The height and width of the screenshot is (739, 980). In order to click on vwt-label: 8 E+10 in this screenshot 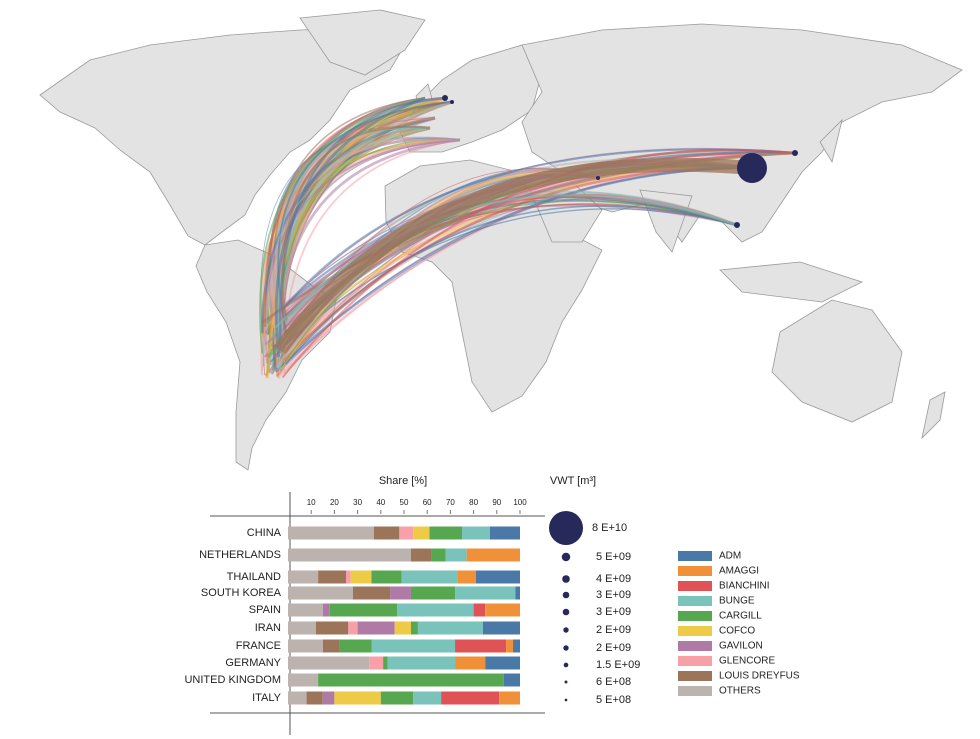, I will do `click(609, 528)`.